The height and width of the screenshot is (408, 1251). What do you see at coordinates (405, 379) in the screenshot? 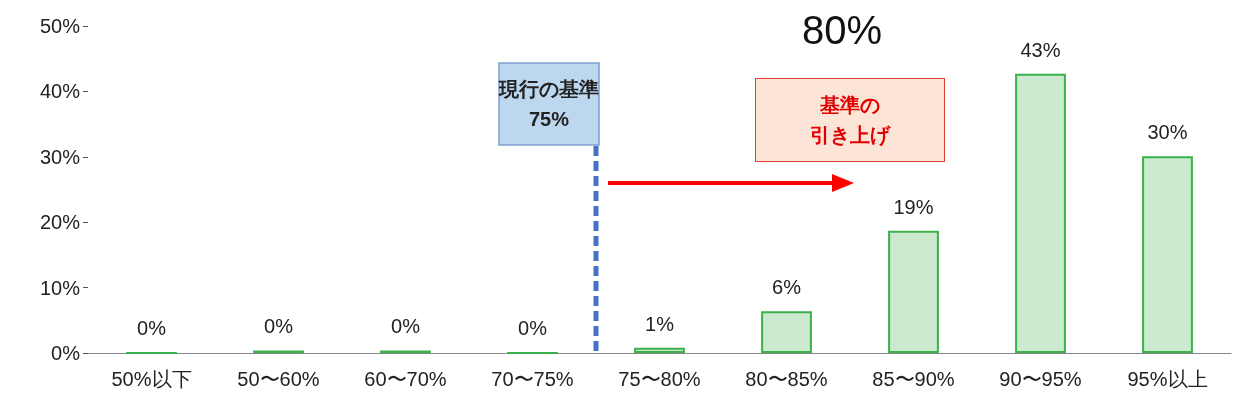
I see `x-tick-label: 60〜70%` at bounding box center [405, 379].